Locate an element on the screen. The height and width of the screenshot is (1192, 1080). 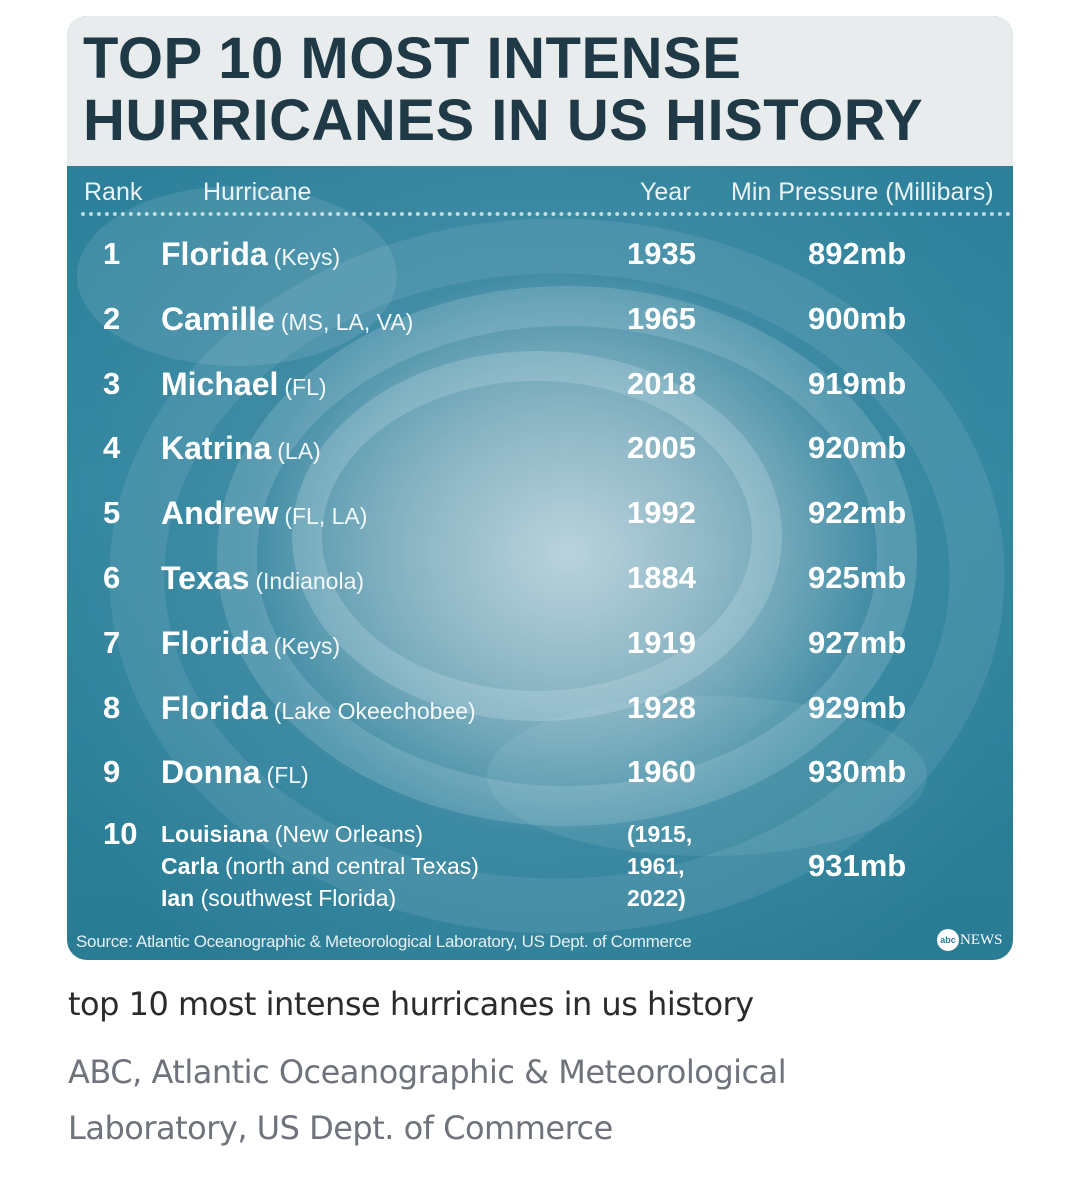
hurricane-name: Camille is located at coordinates (218, 319).